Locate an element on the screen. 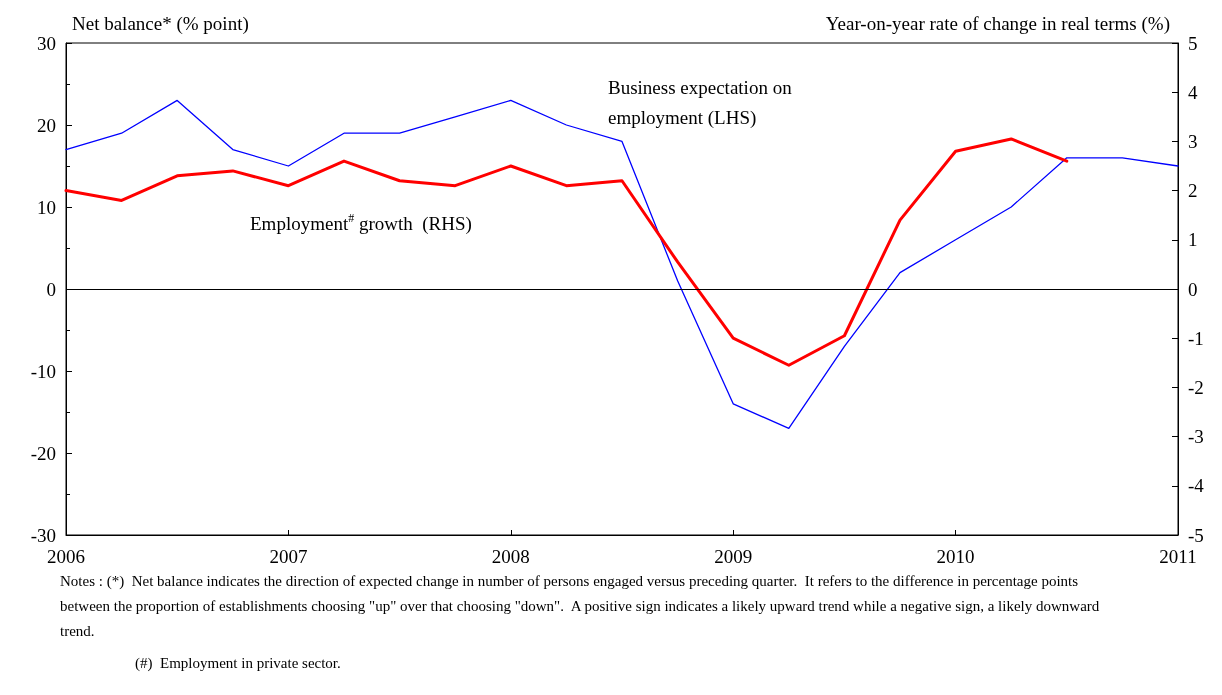  y-tick-label: 10 is located at coordinates (46, 207).